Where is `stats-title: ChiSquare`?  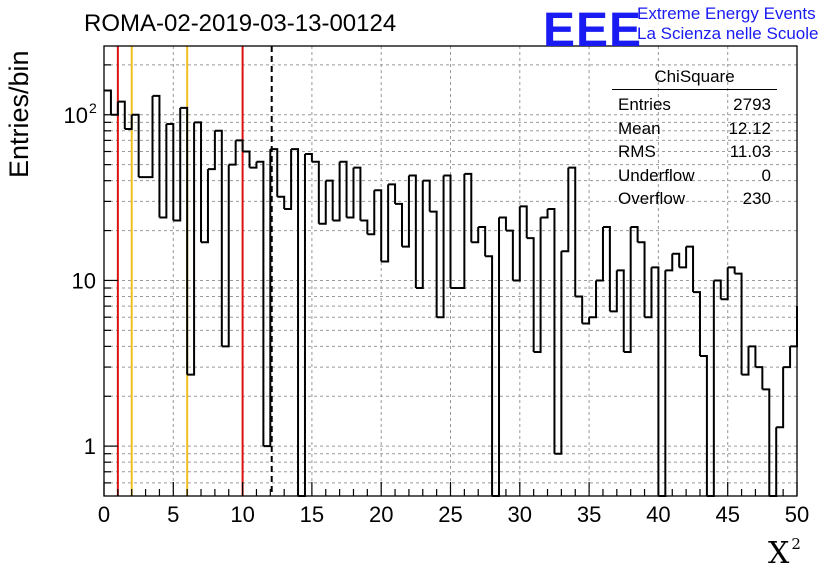 stats-title: ChiSquare is located at coordinates (694, 78).